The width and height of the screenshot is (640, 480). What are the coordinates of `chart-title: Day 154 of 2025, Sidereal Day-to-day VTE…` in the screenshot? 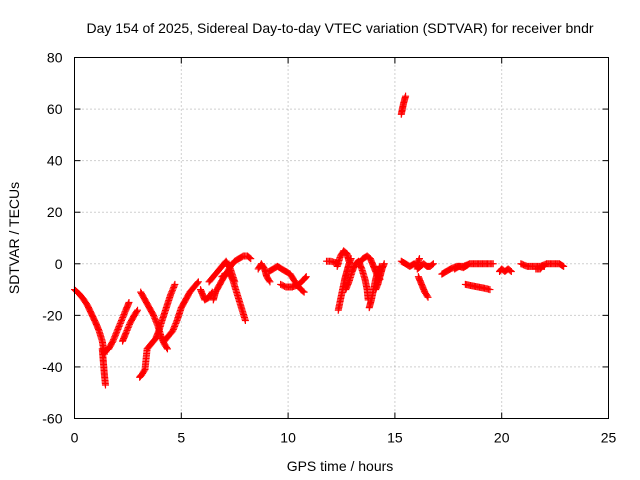 It's located at (339, 28).